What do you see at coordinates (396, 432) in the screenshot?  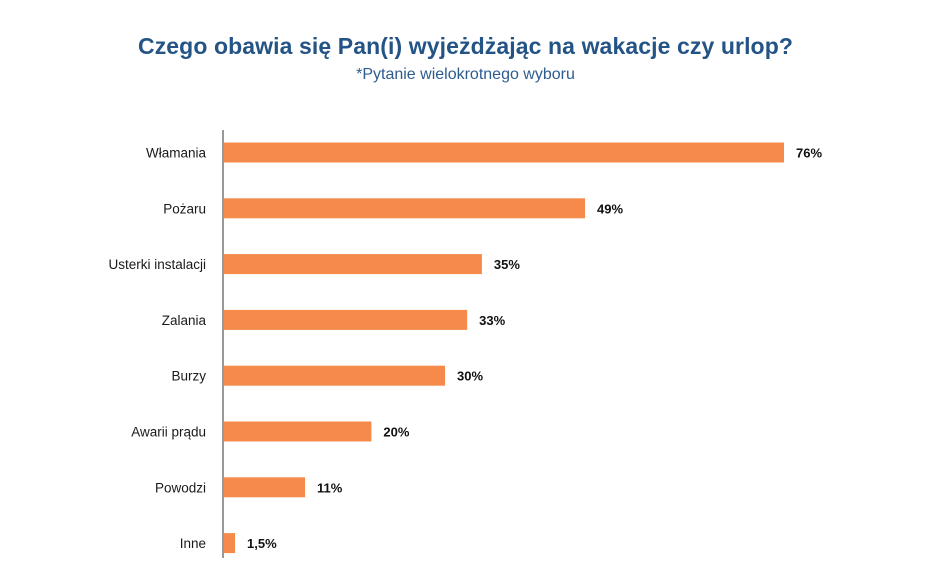 I see `value-label: 20%` at bounding box center [396, 432].